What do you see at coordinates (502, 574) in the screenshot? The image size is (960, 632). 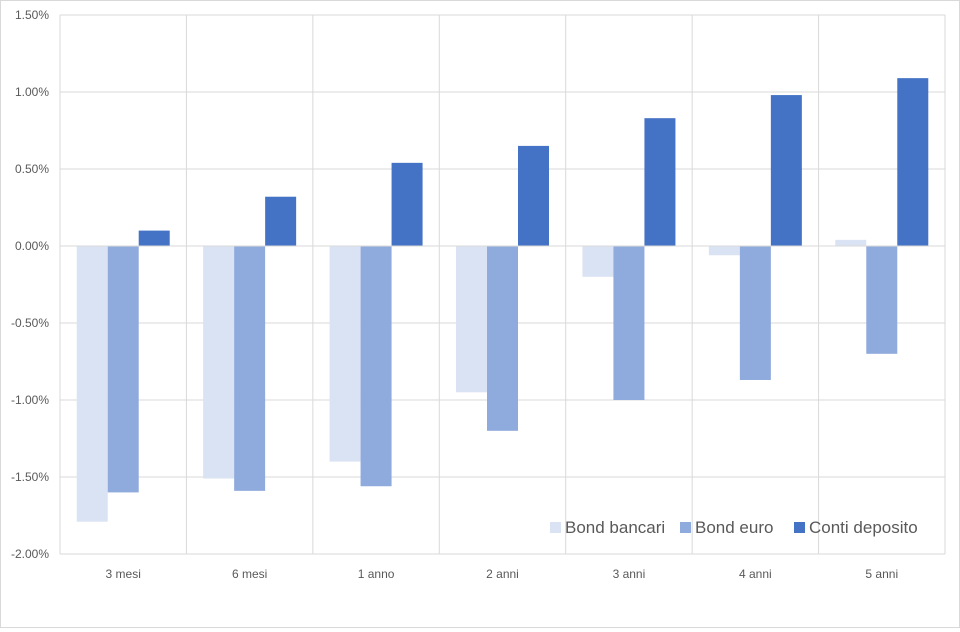 I see `x-tick-label: 2 anni` at bounding box center [502, 574].